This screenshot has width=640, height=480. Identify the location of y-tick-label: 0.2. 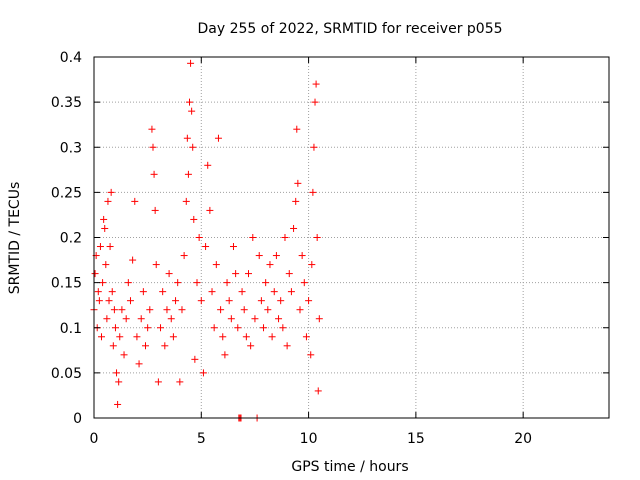
(71, 239).